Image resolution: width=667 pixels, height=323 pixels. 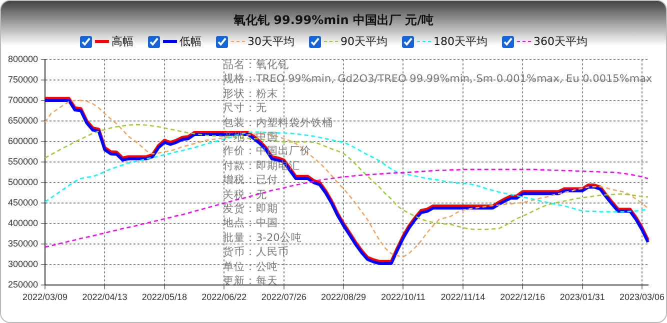 I want to click on y-tick-label: 750000, so click(x=23, y=79).